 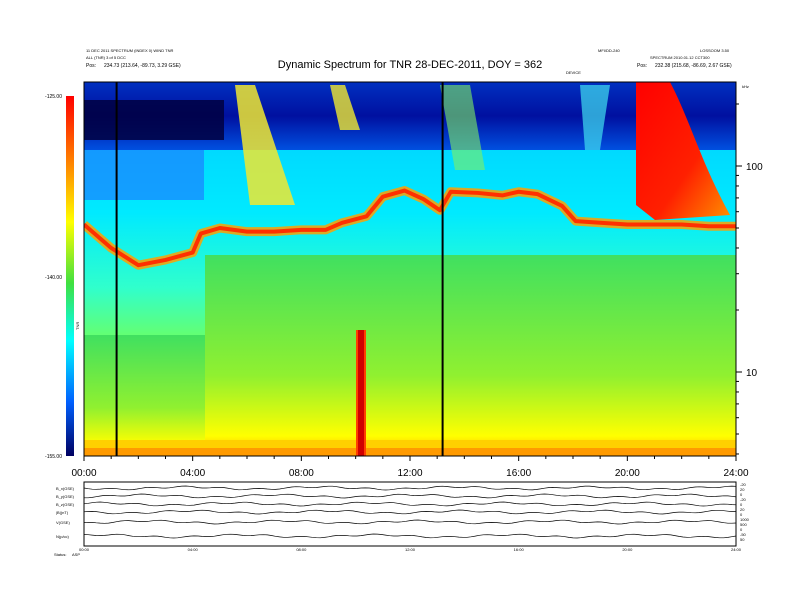 What do you see at coordinates (193, 549) in the screenshot?
I see `lower-time-label: 04:00` at bounding box center [193, 549].